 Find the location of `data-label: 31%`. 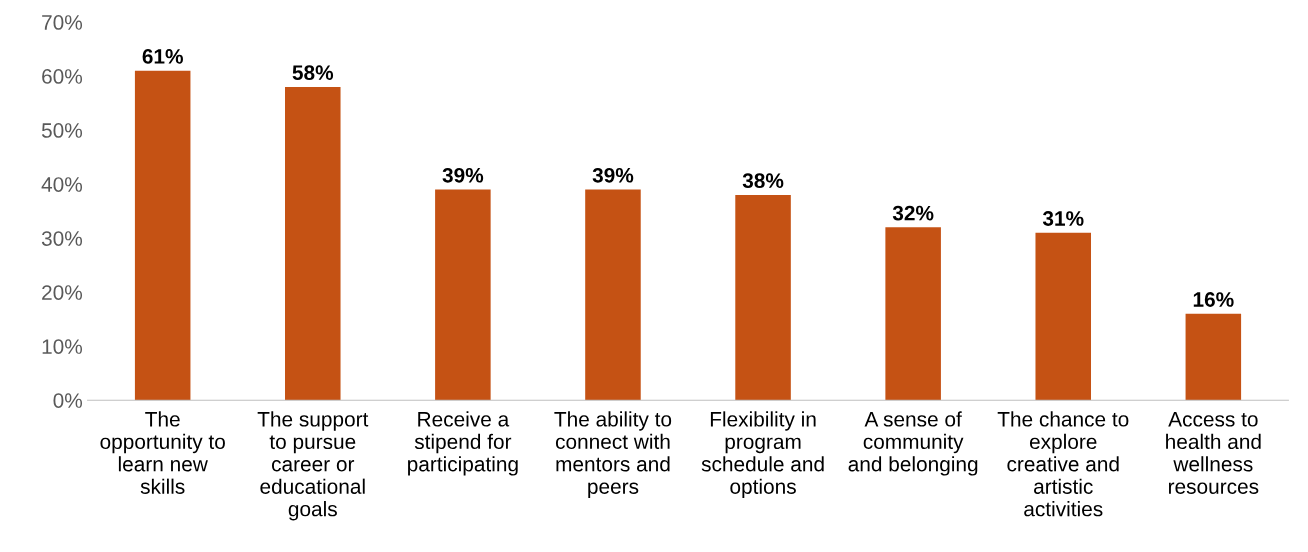

data-label: 31% is located at coordinates (1063, 218).